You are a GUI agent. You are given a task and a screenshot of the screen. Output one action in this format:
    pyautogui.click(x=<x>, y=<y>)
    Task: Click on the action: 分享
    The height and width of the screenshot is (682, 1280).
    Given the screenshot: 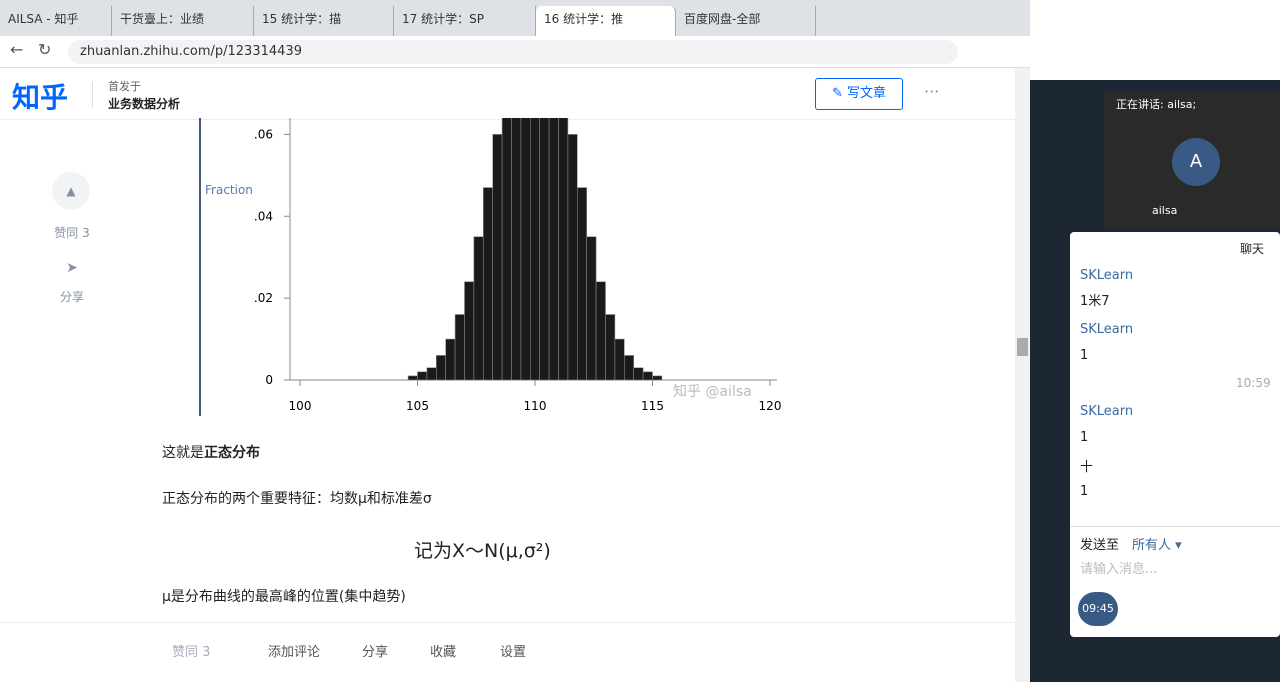 What is the action you would take?
    pyautogui.click(x=375, y=652)
    